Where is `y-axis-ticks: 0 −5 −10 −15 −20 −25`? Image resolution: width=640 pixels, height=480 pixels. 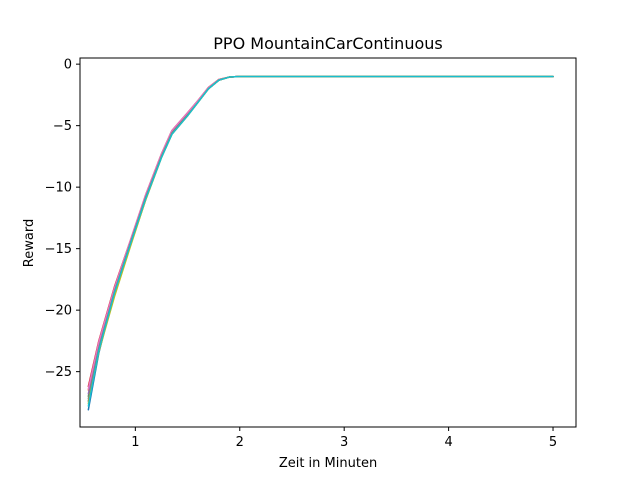 y-axis-ticks: 0 −5 −10 −15 −20 −25 is located at coordinates (62, 219).